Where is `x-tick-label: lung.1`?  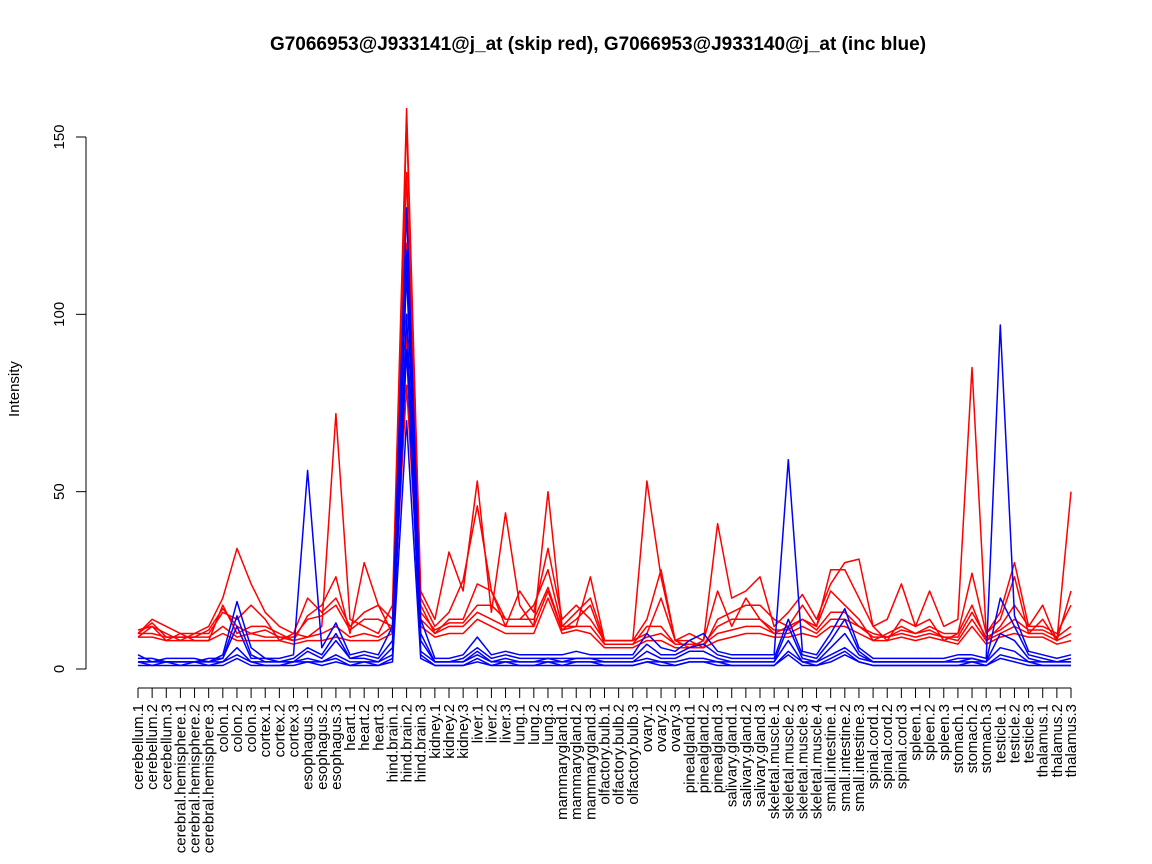
x-tick-label: lung.1 is located at coordinates (520, 724).